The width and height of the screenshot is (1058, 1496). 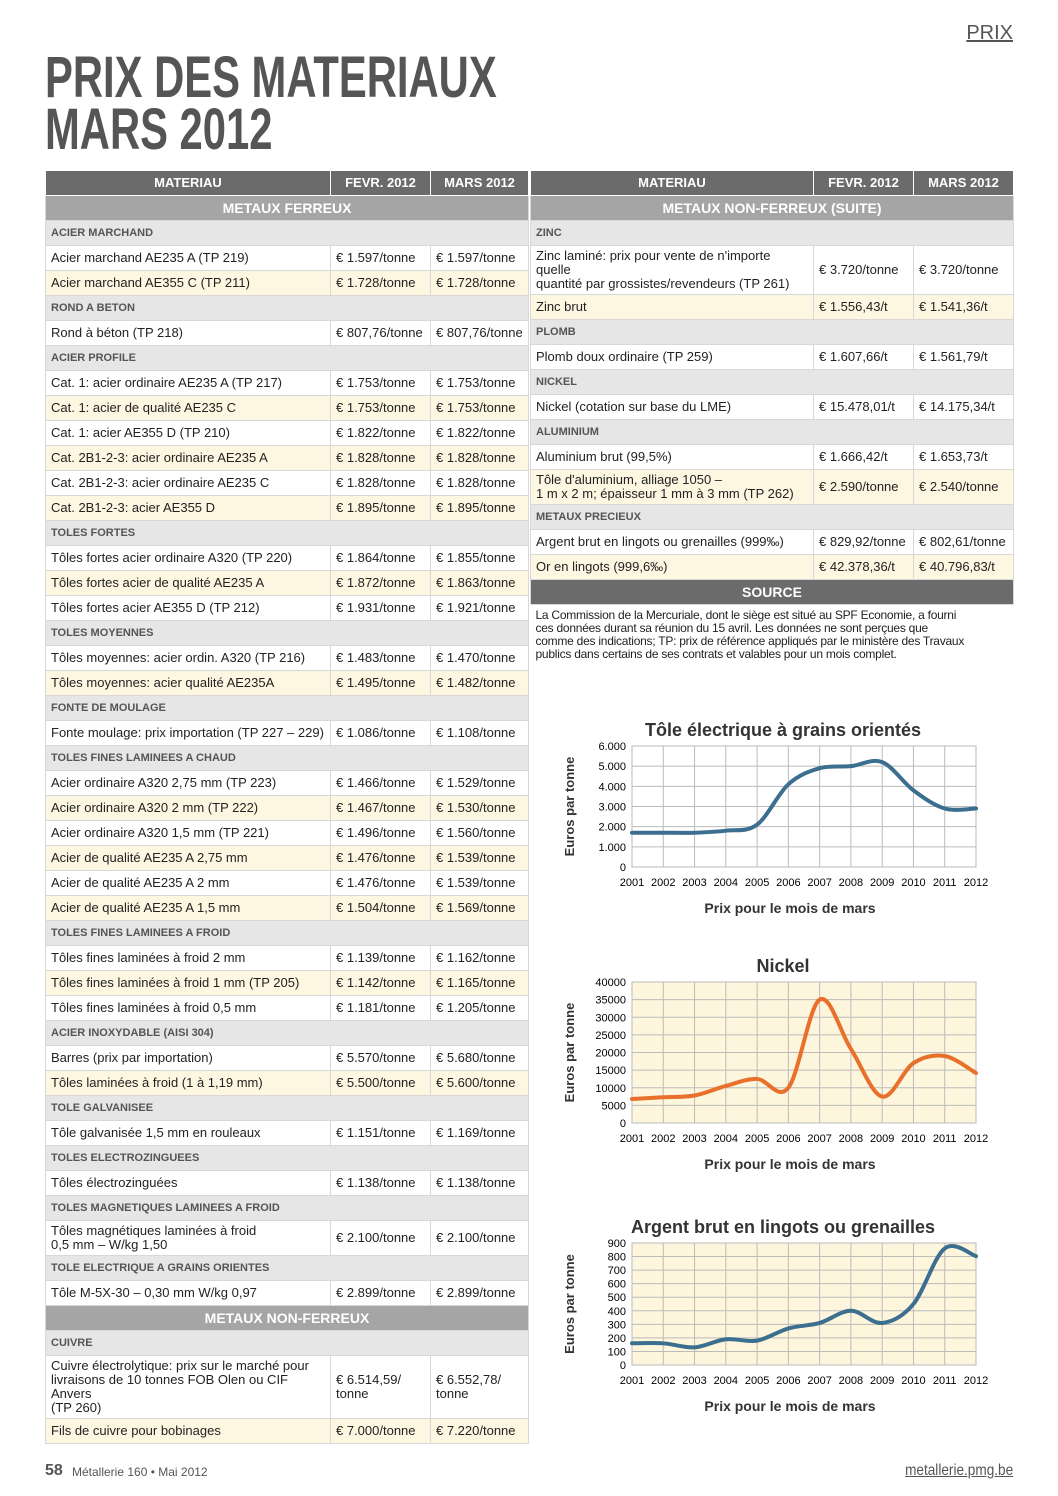 I want to click on group-row: ACIER INOXYDABLE (AISI 304), so click(x=287, y=1033).